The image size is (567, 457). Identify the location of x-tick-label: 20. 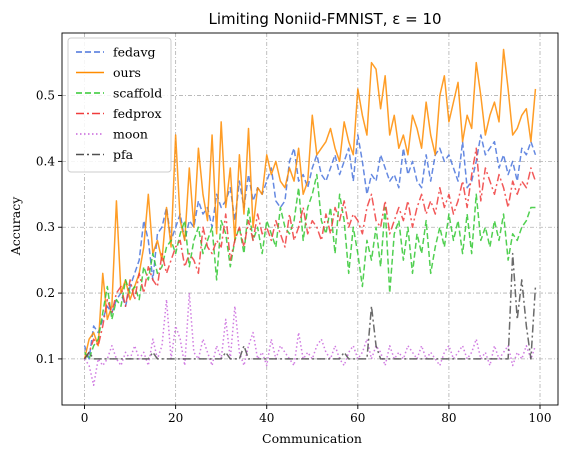
(175, 418).